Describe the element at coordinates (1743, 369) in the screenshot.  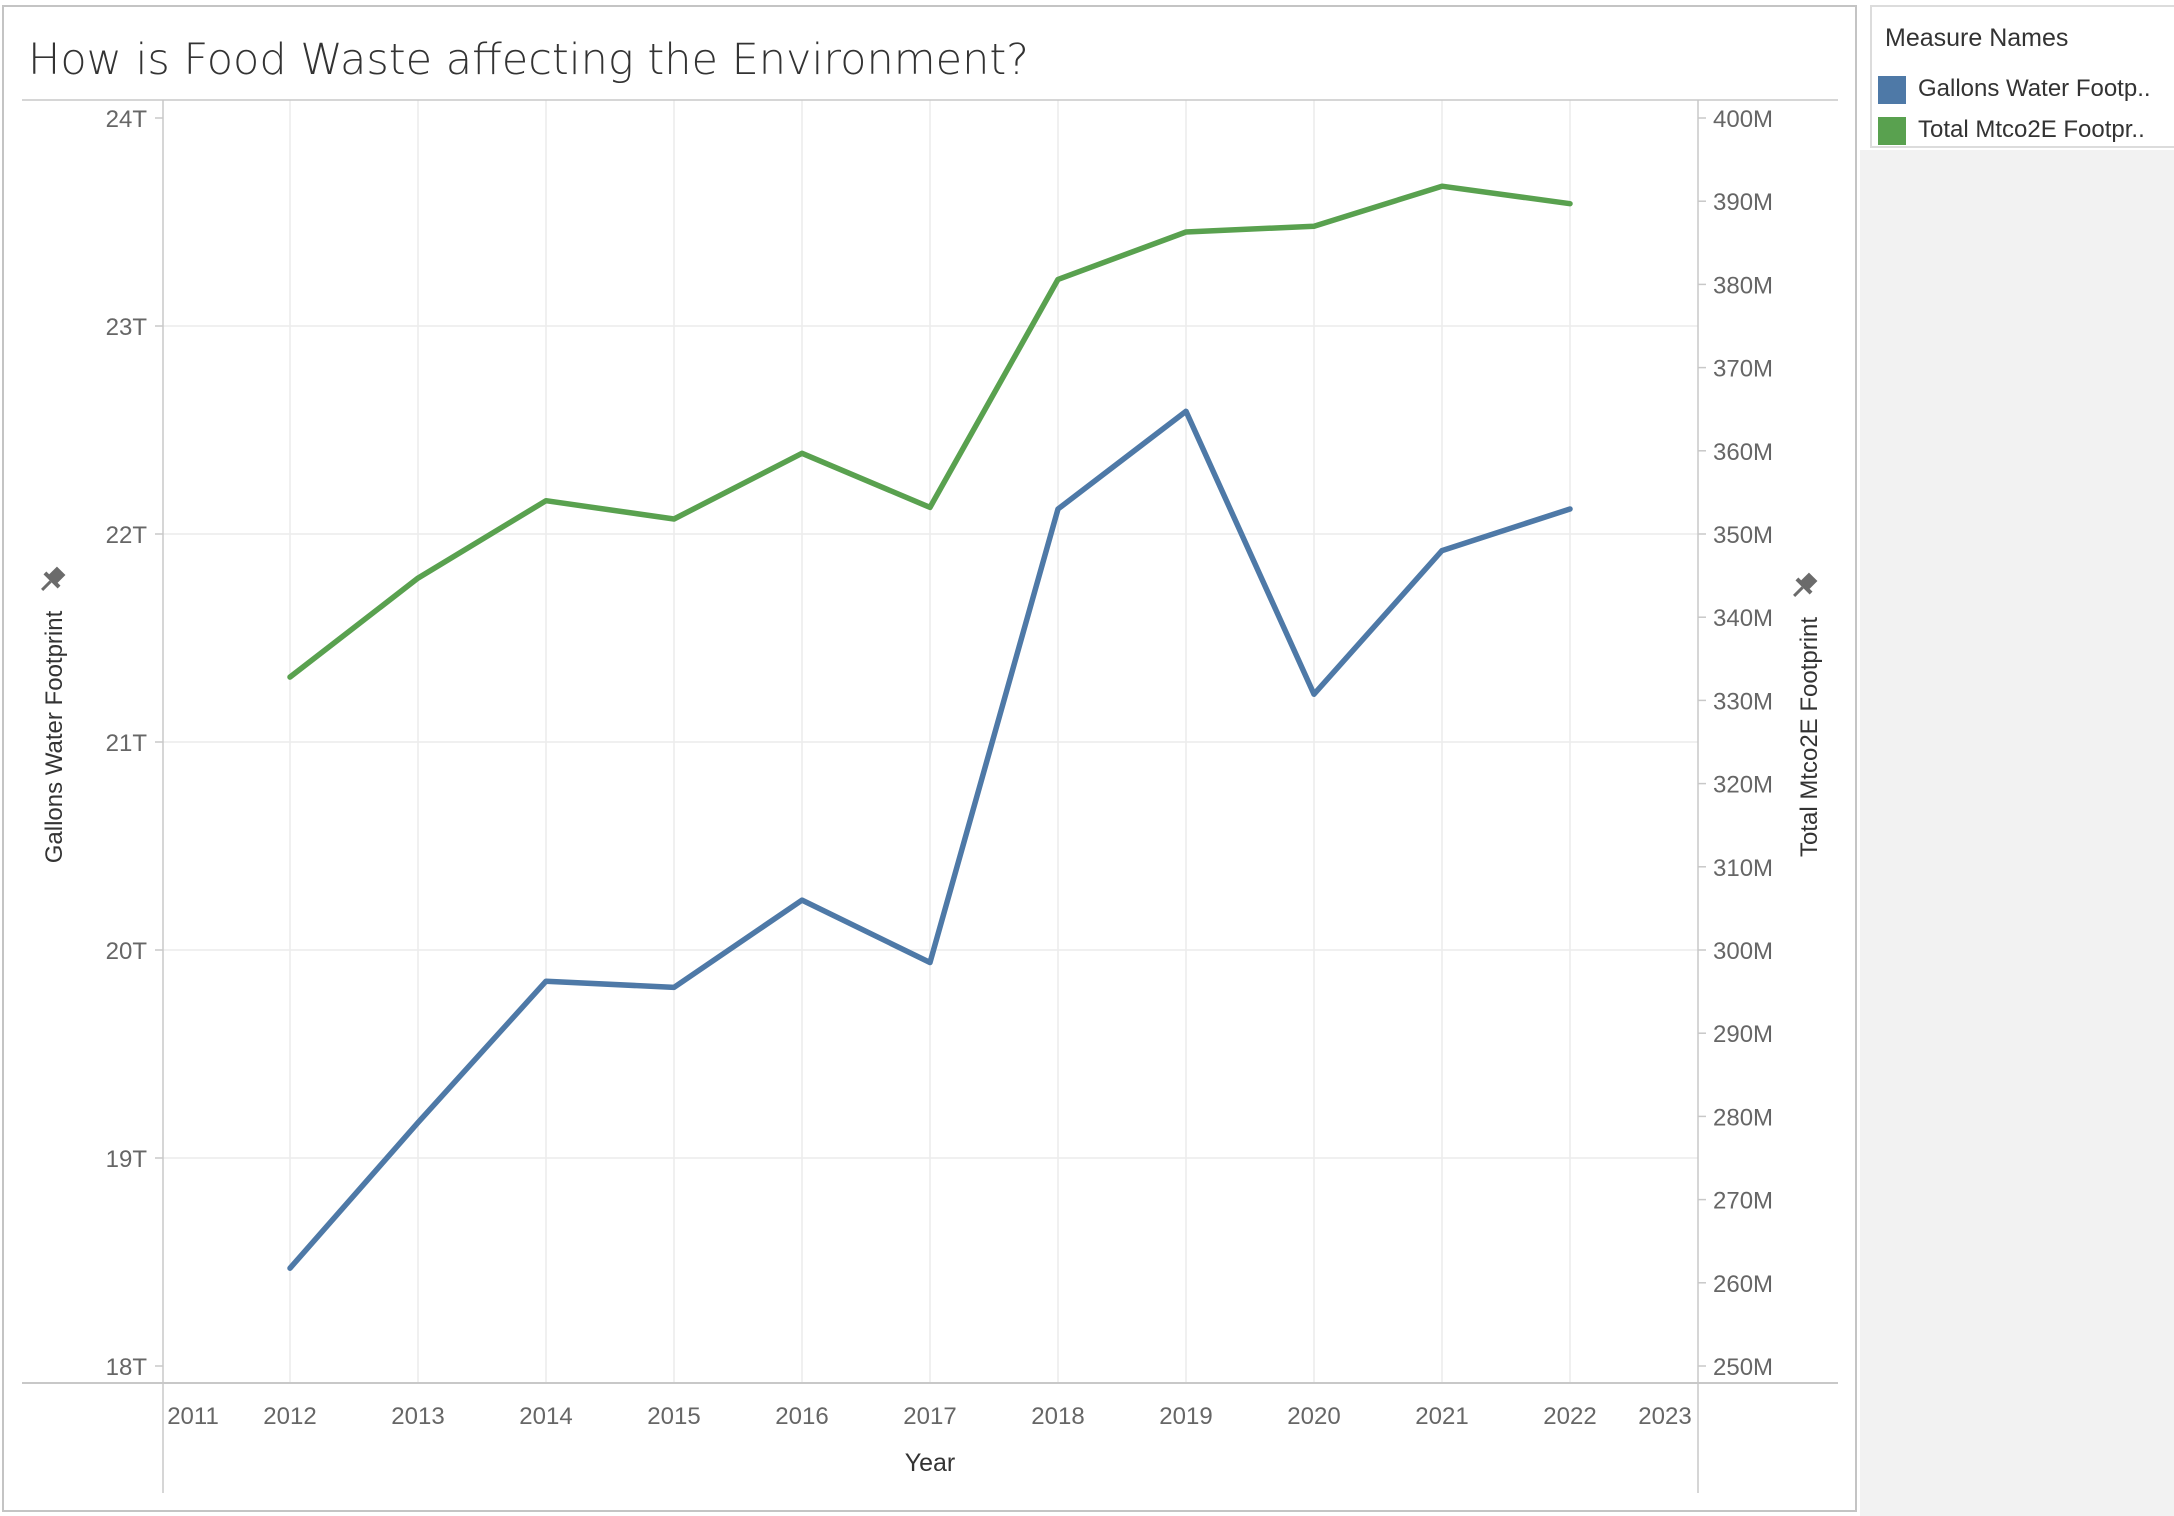
I see `right-tick-label: 370M` at that location.